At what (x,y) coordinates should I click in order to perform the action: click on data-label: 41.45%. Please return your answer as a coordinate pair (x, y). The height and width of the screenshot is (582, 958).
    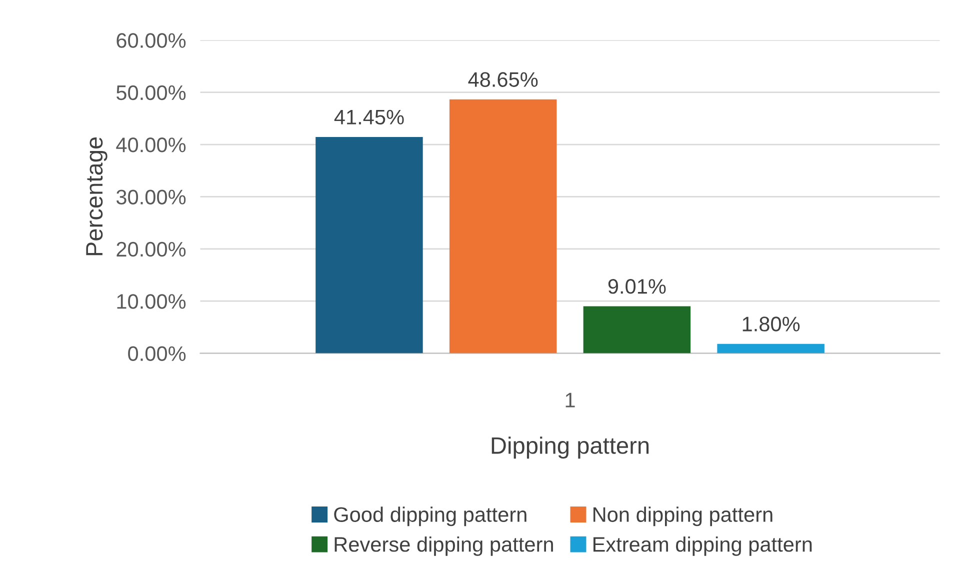
    Looking at the image, I should click on (369, 117).